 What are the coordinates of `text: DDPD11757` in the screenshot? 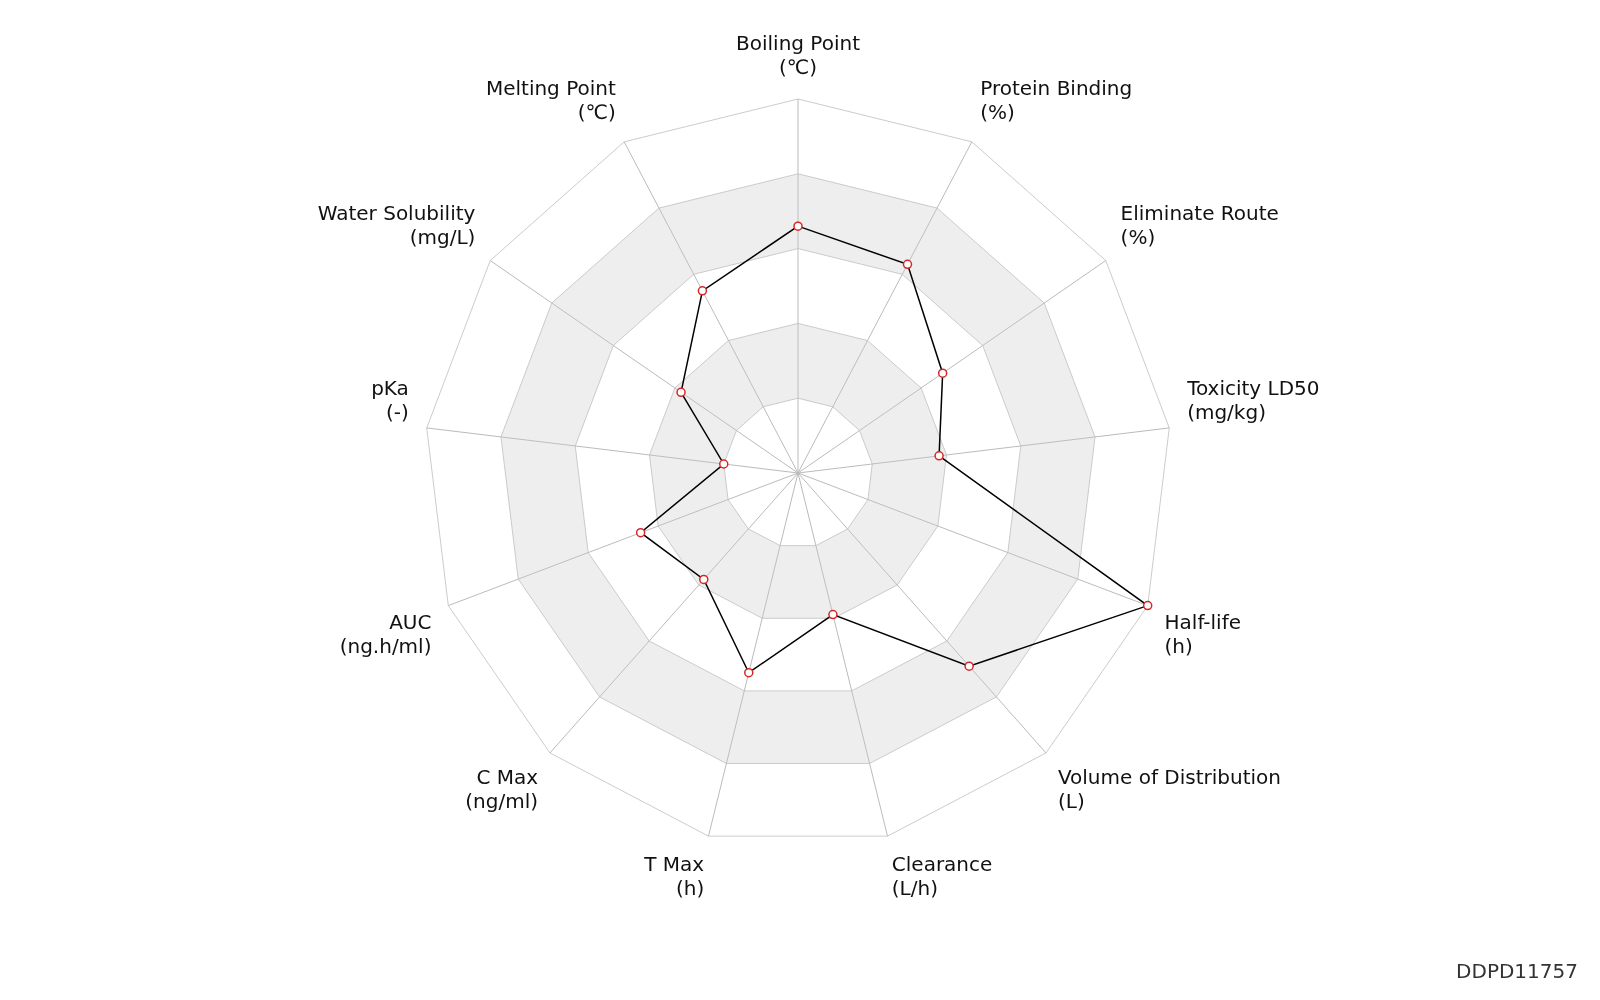 It's located at (1517, 971).